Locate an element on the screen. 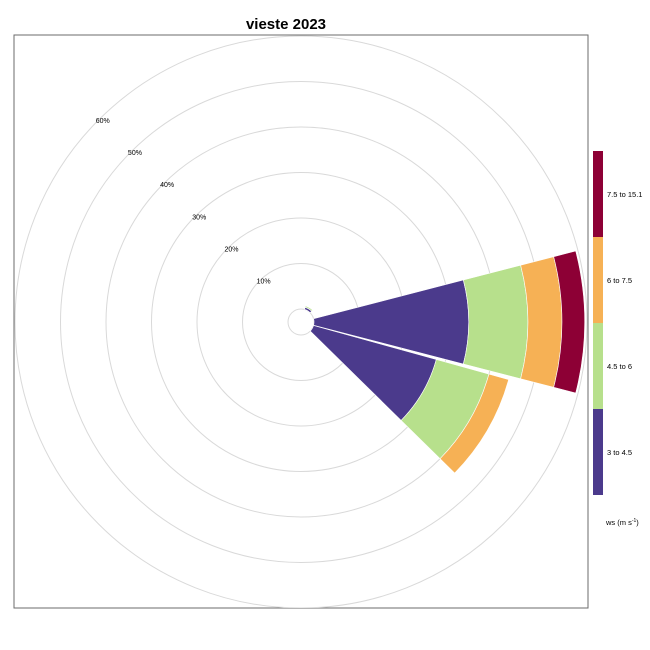 This screenshot has height=650, width=650. legend-label: 7.5 to 15.1 is located at coordinates (624, 194).